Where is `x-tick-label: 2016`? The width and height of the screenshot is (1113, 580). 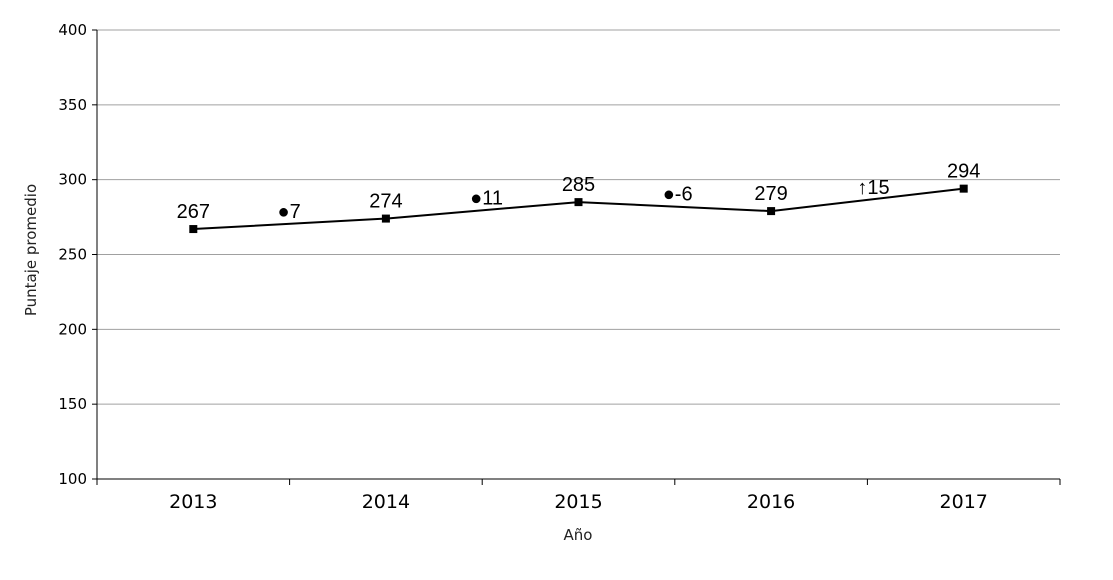
x-tick-label: 2016 is located at coordinates (771, 502).